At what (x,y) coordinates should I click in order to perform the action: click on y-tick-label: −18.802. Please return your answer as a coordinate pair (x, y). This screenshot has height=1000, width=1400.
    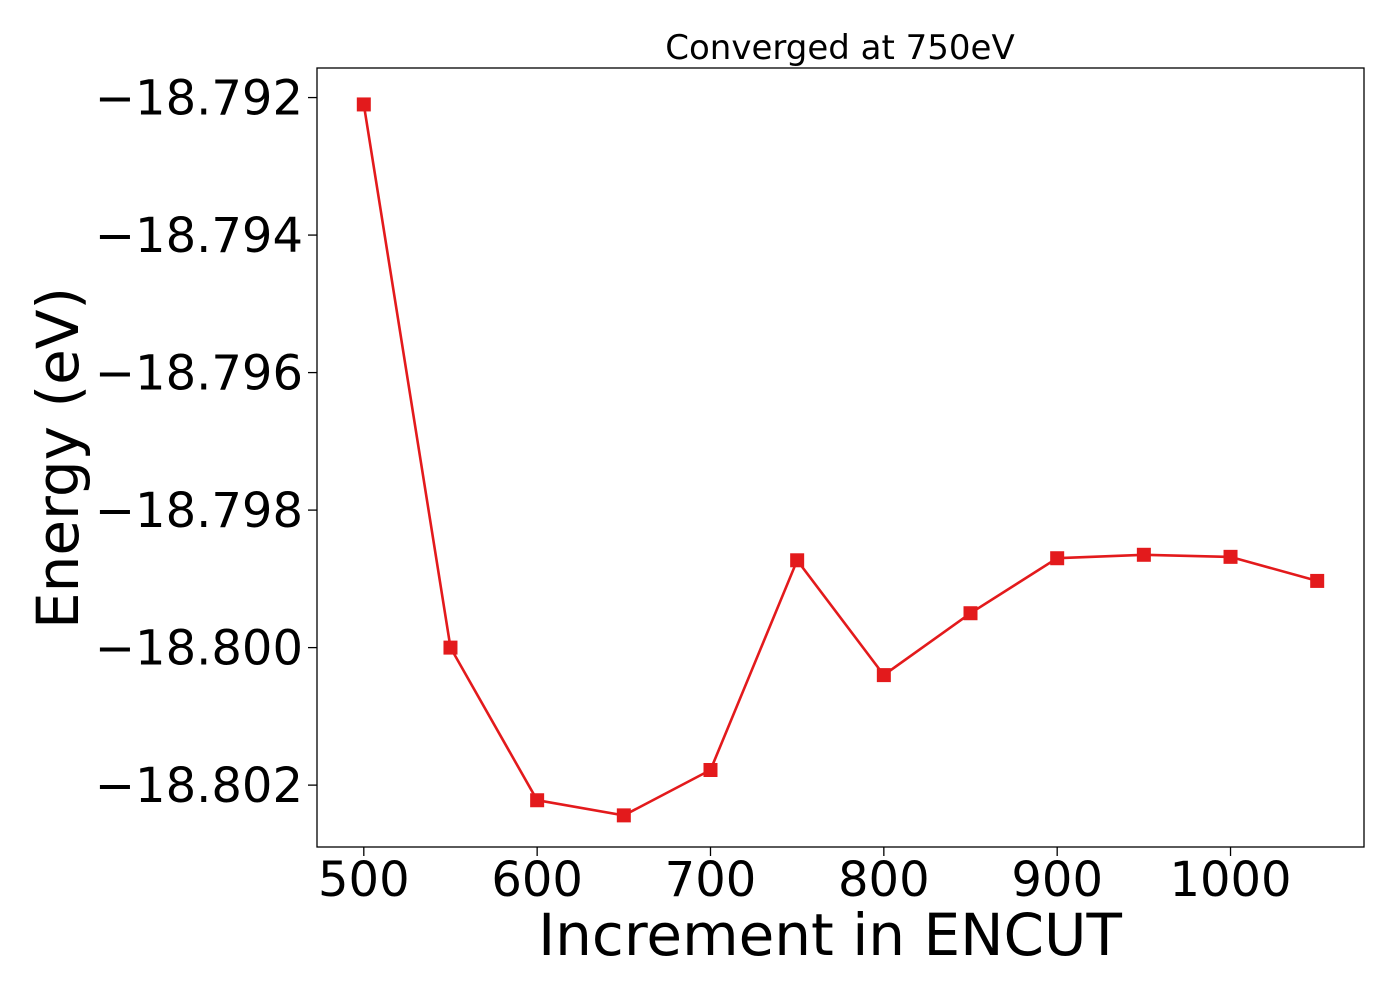
    Looking at the image, I should click on (199, 786).